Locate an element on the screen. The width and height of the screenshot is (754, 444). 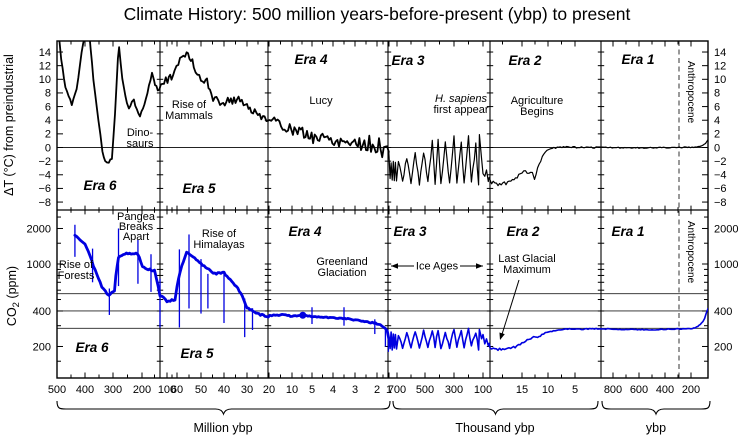
x-group-label: ybp is located at coordinates (656, 428).